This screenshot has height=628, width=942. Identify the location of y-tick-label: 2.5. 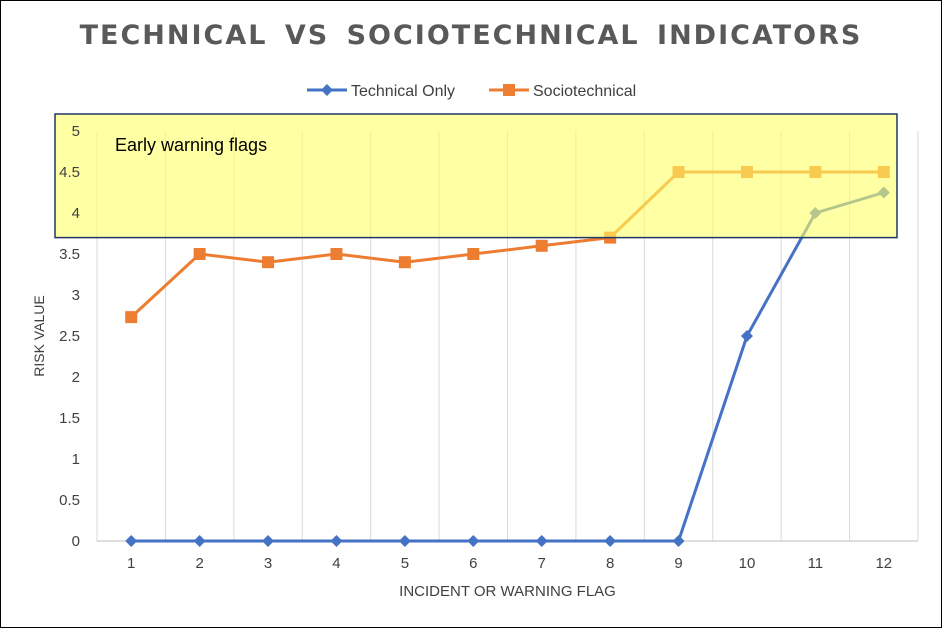
(69, 336).